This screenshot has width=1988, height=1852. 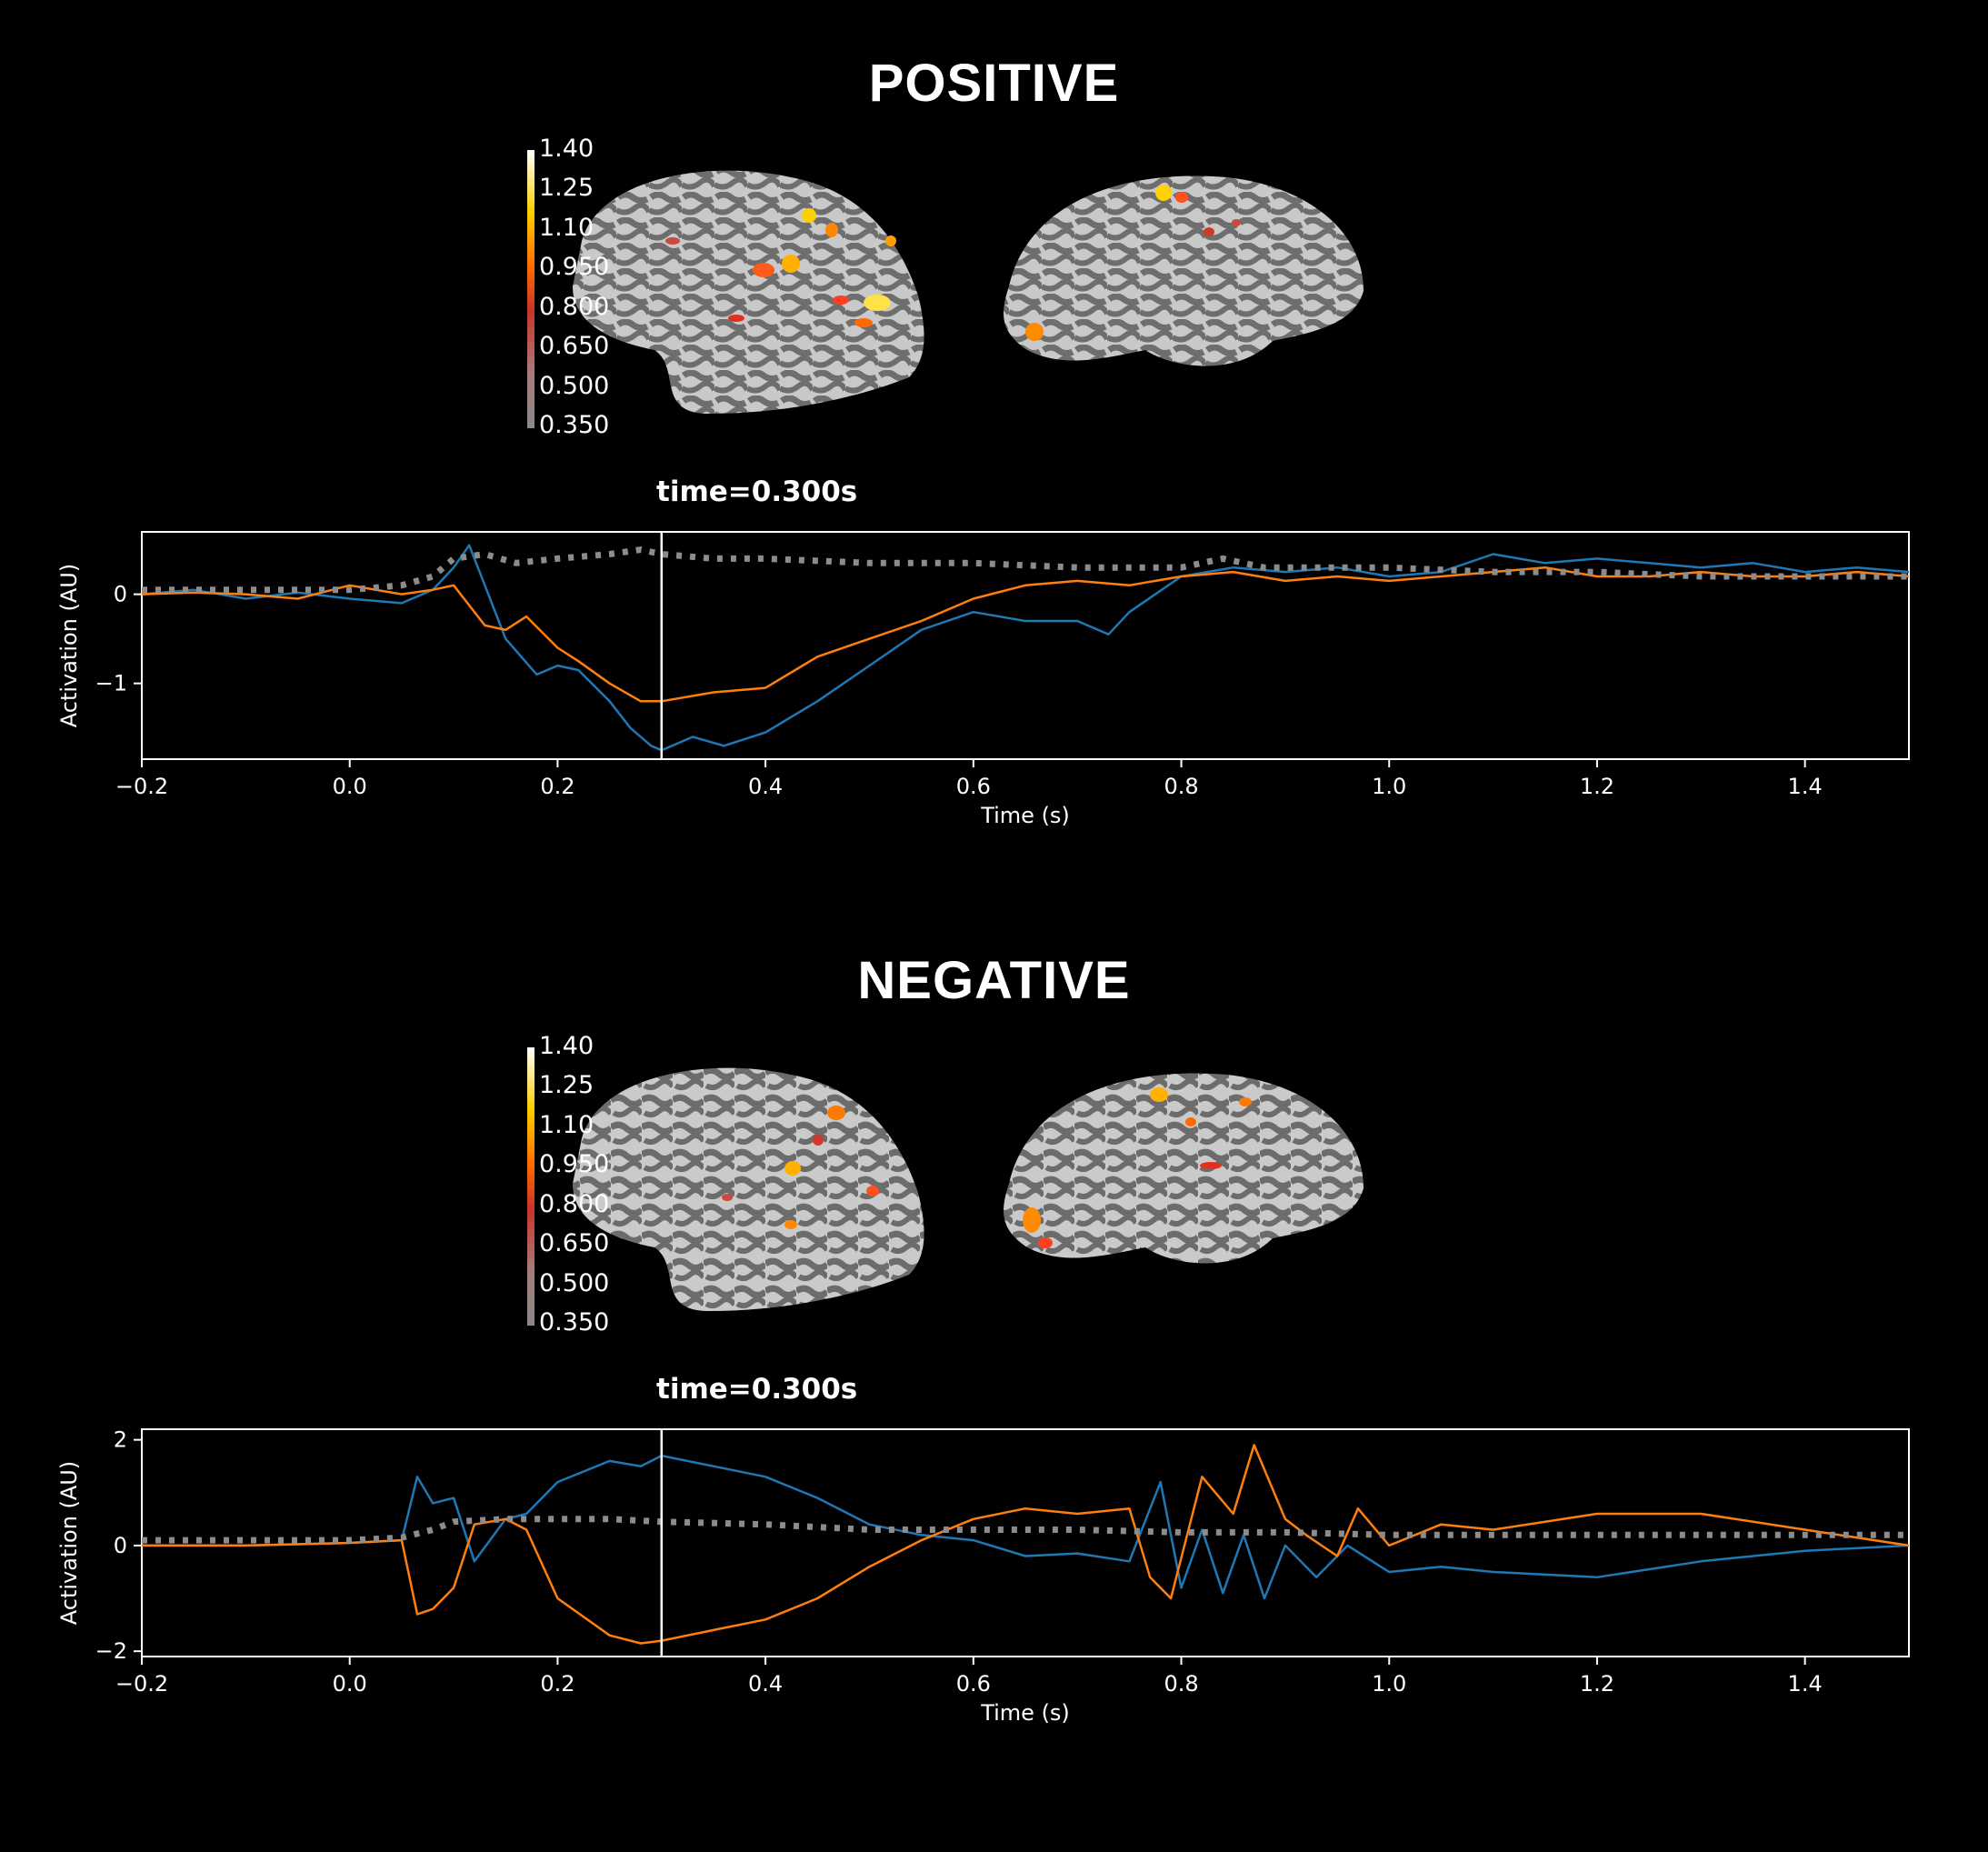 What do you see at coordinates (121, 1440) in the screenshot?
I see `y-tick-label: 2` at bounding box center [121, 1440].